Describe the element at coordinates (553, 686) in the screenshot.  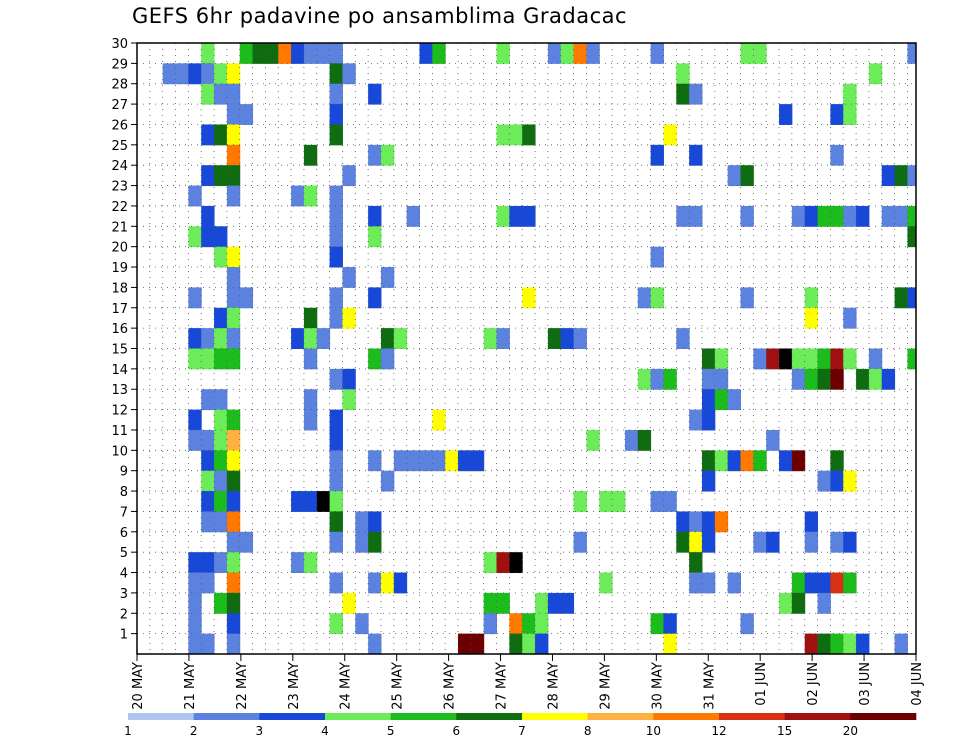
I see `x-tick-label: 28 MAY` at that location.